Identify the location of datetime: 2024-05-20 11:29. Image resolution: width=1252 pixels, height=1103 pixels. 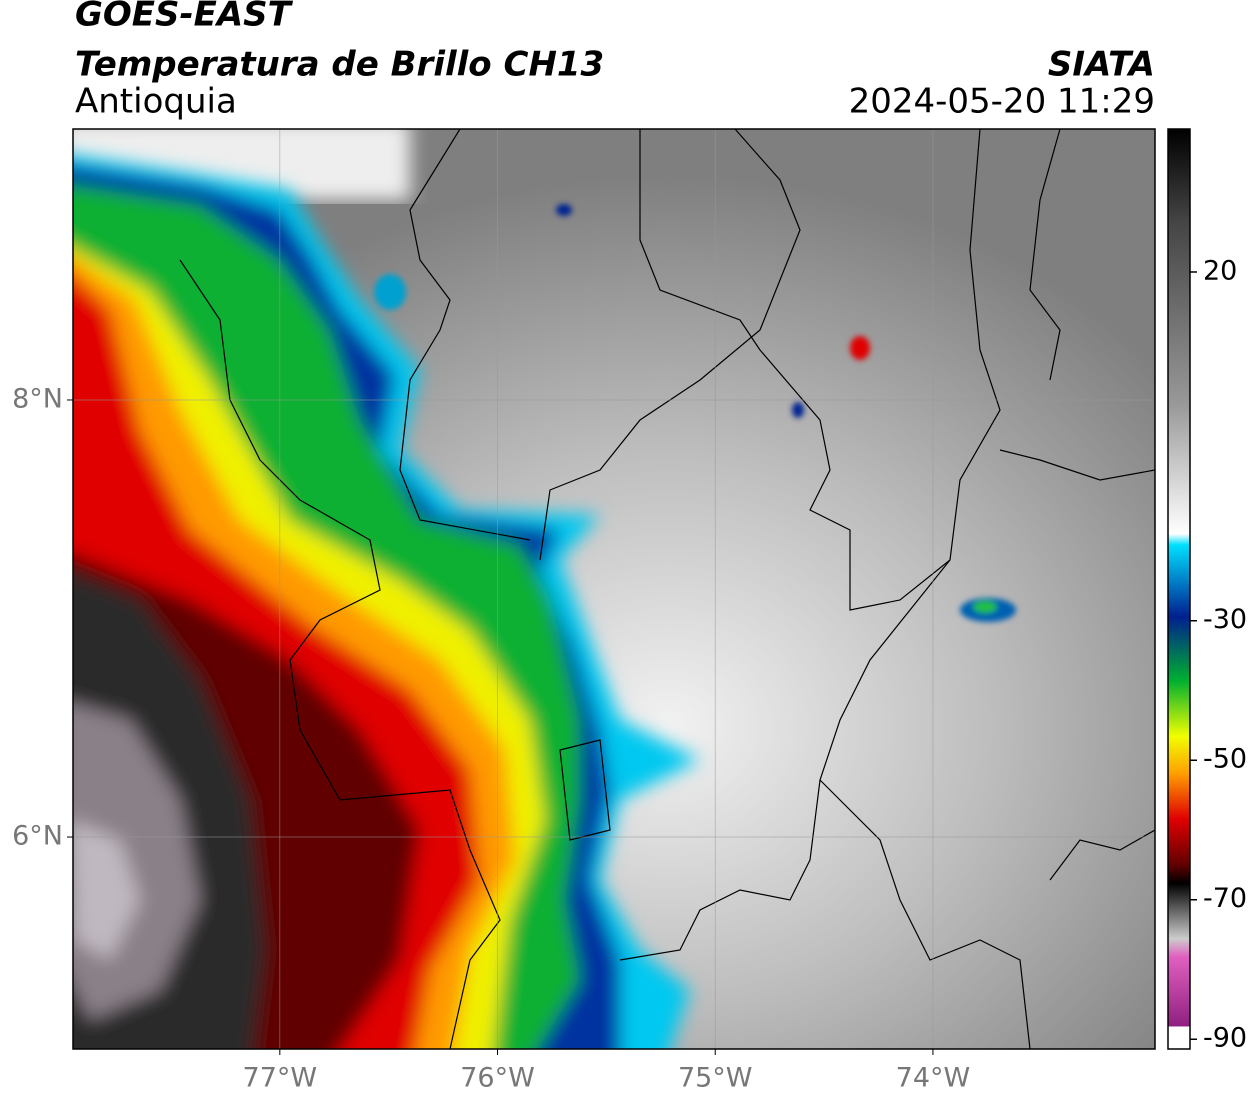
(1002, 102).